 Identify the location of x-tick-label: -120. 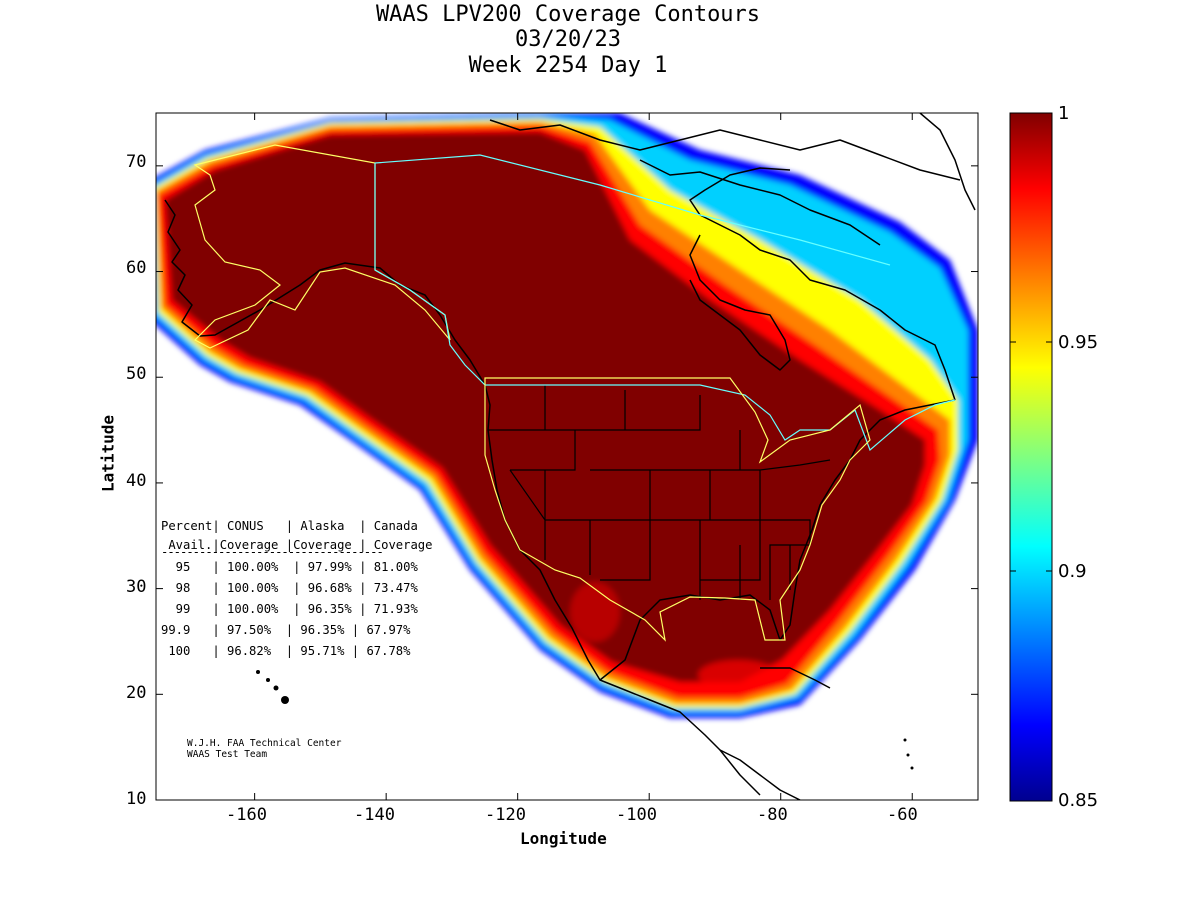
(505, 815).